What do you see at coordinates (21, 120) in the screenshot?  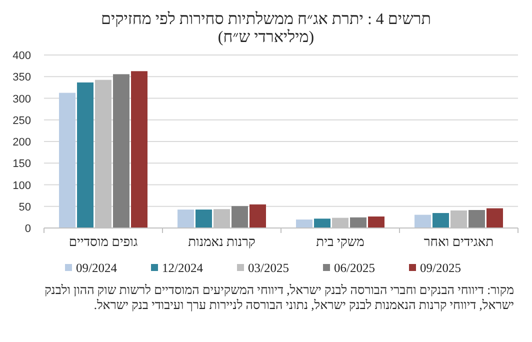 I see `y-tick-label: 250` at bounding box center [21, 120].